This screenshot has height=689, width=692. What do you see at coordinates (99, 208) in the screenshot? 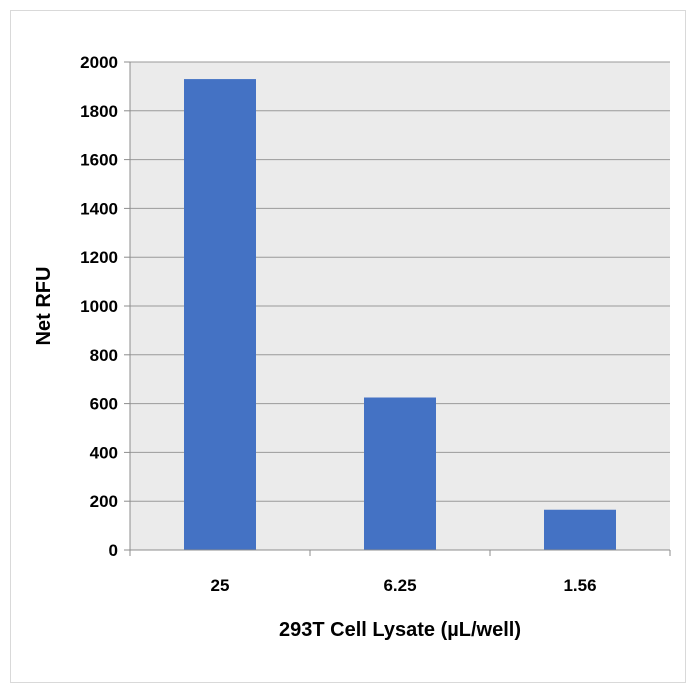
I see `y-tick-label: 1400` at bounding box center [99, 208].